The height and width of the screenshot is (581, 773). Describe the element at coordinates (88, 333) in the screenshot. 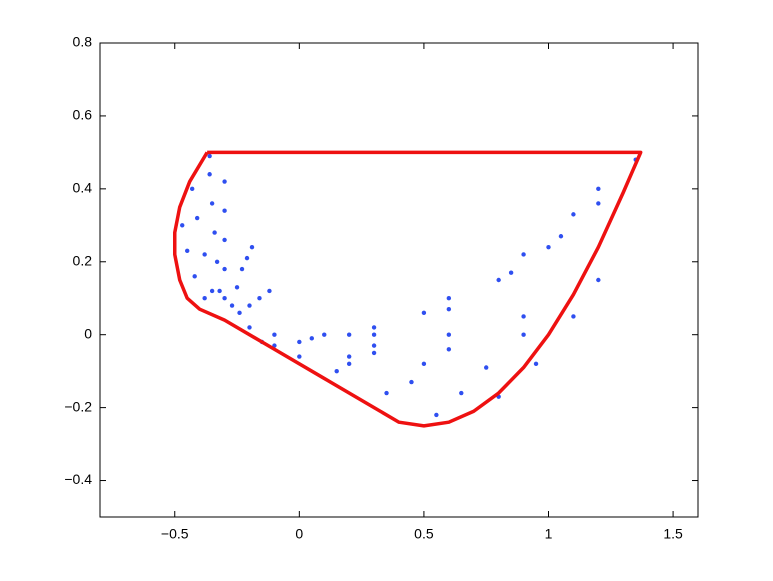

I see `y-tick-label: 0` at that location.